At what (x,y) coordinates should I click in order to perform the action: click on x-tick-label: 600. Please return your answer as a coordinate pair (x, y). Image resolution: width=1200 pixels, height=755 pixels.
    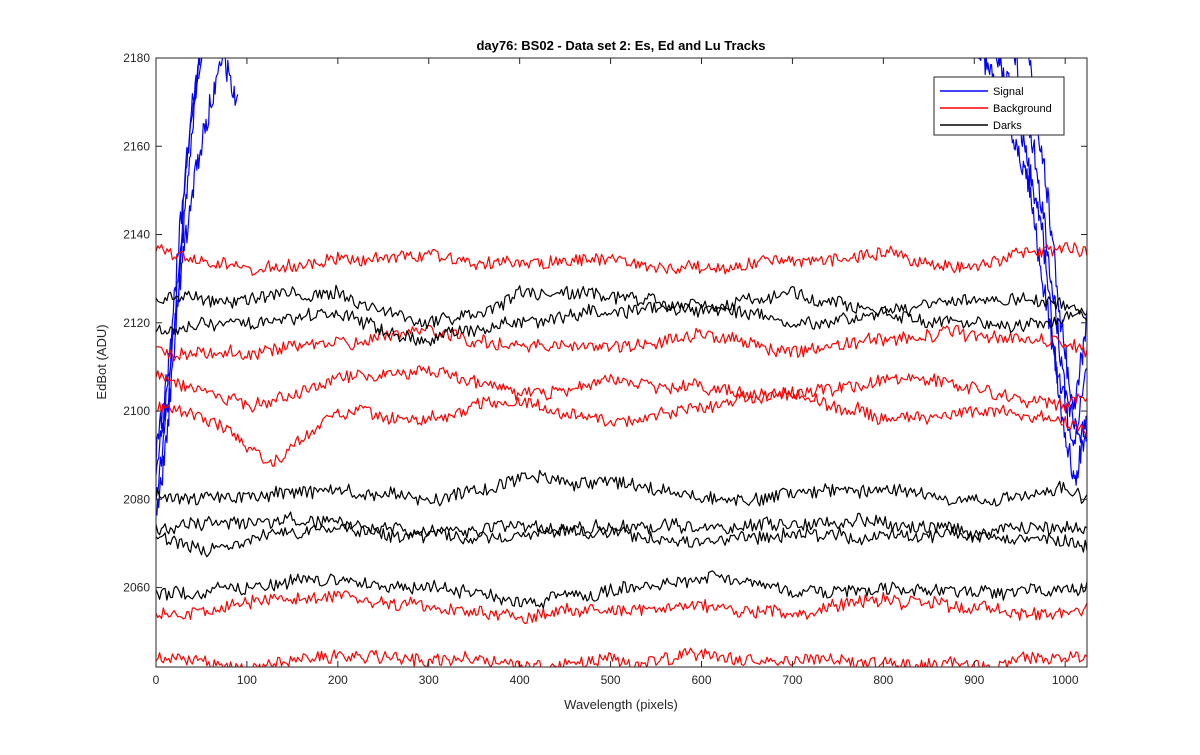
    Looking at the image, I should click on (701, 680).